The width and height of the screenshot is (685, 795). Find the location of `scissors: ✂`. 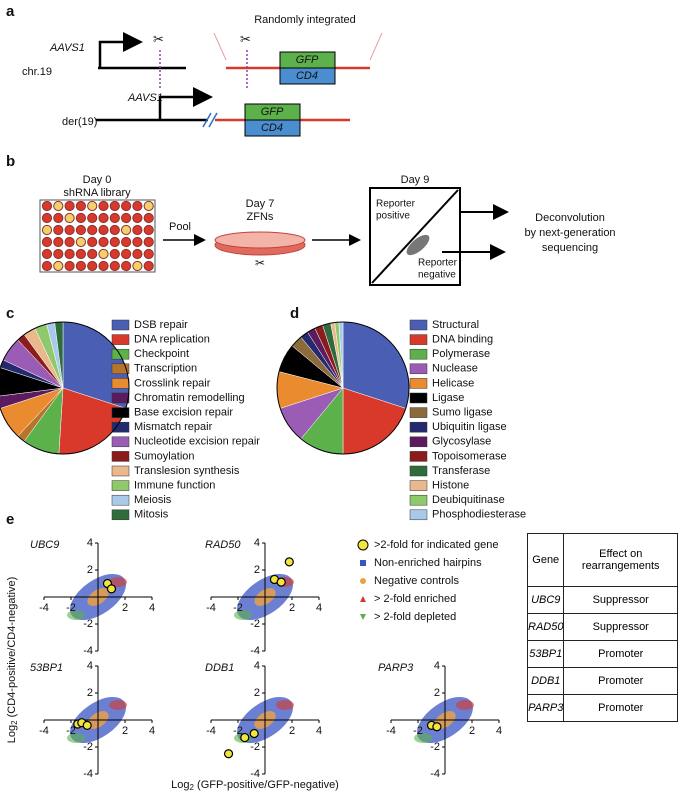

scissors: ✂ is located at coordinates (245, 38).